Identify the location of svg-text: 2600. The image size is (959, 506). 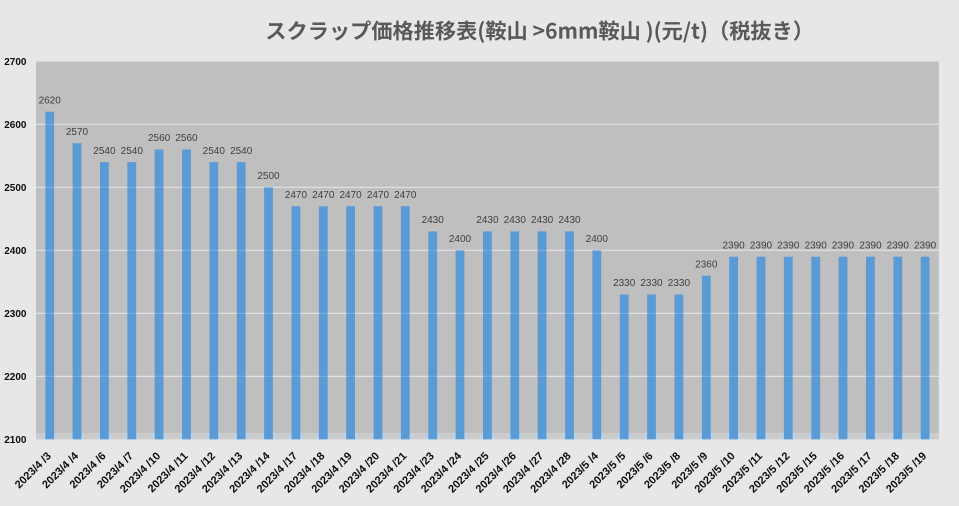
(15, 125).